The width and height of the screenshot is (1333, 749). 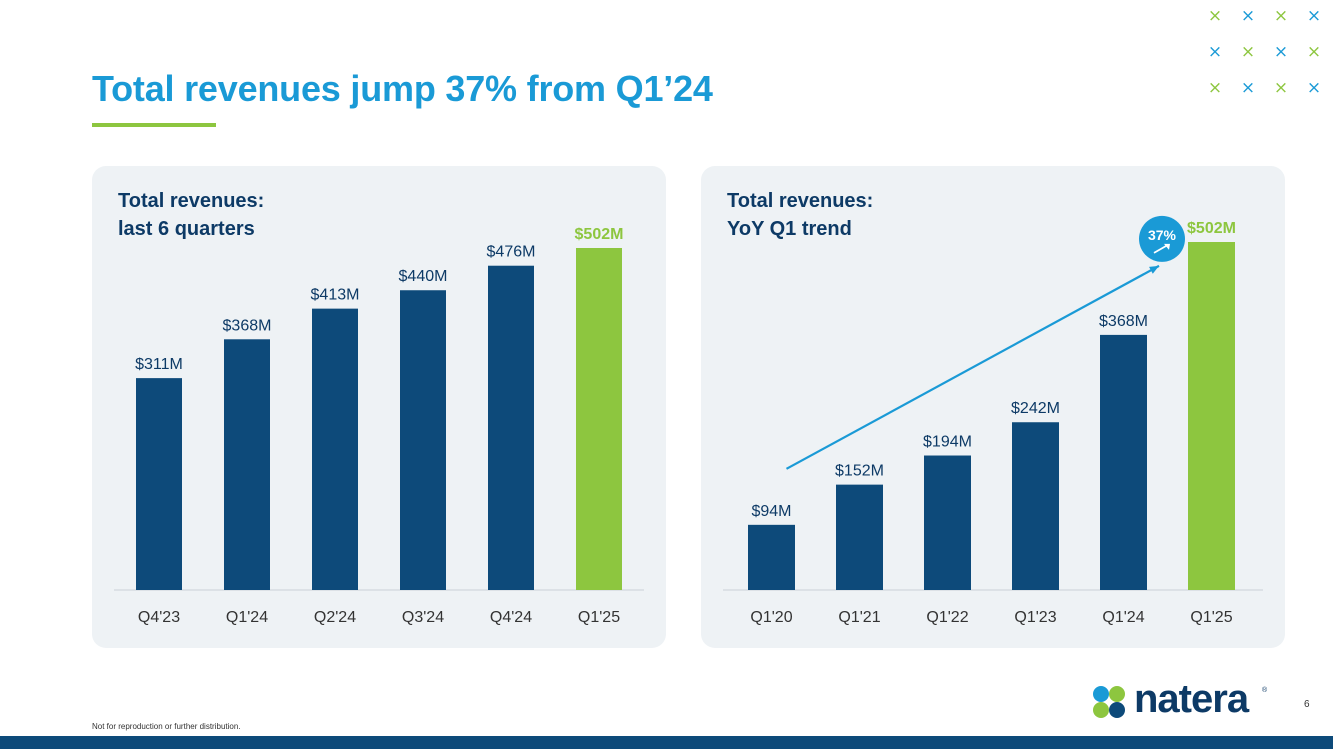 What do you see at coordinates (800, 215) in the screenshot?
I see `chart-title: Total revenues: YoY Q1 trend` at bounding box center [800, 215].